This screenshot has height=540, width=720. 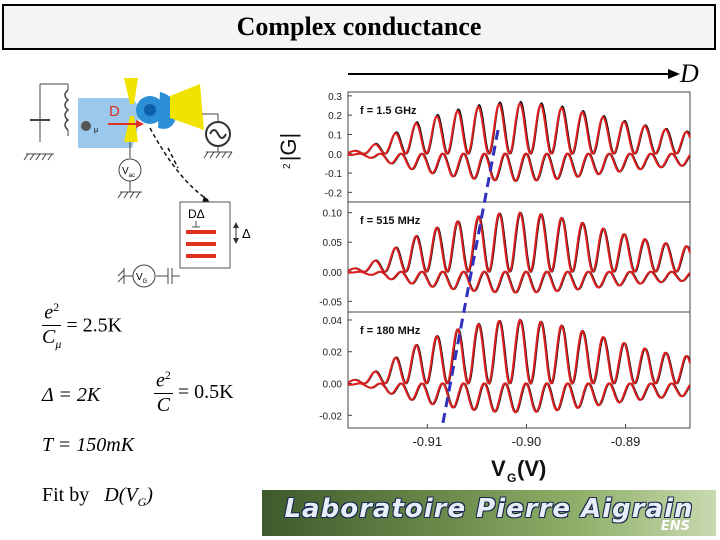 What do you see at coordinates (334, 174) in the screenshot?
I see `ytick-label-top-4: -0.1` at bounding box center [334, 174].